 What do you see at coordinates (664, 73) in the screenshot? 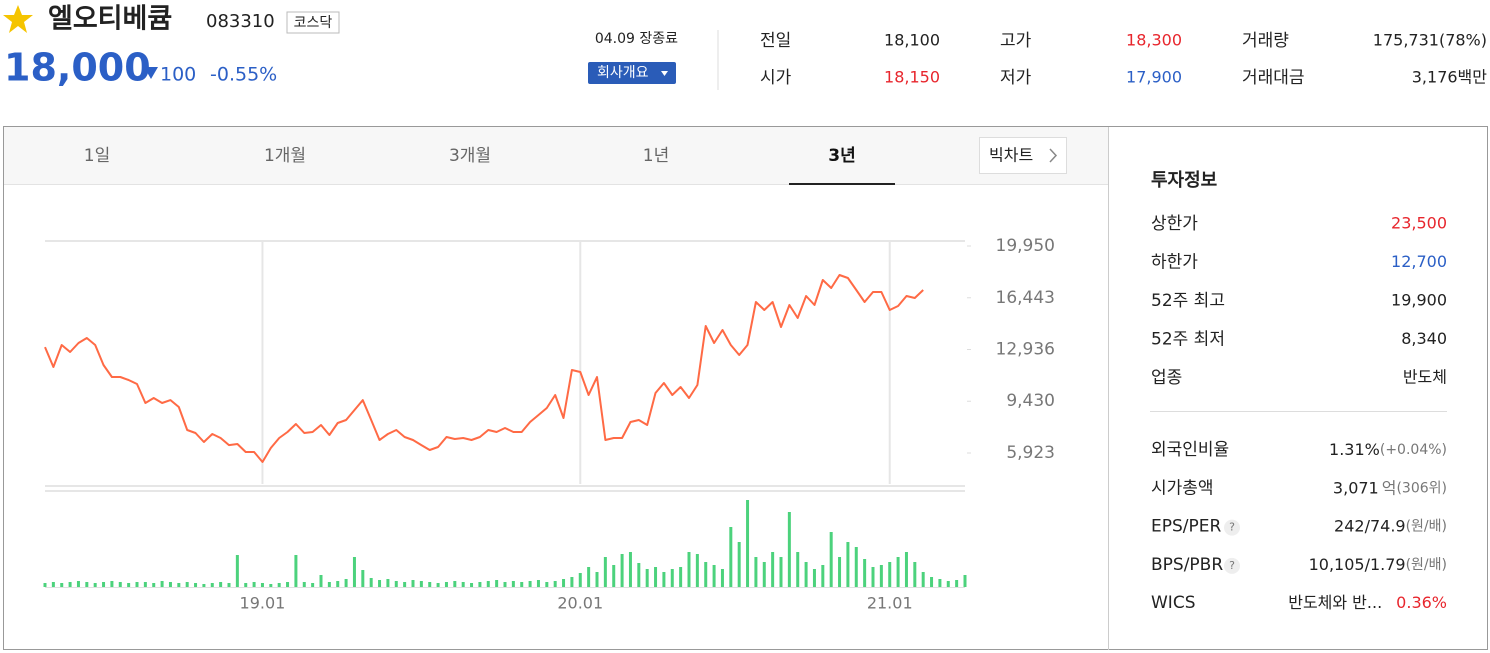
I see `dropdown-arrow` at bounding box center [664, 73].